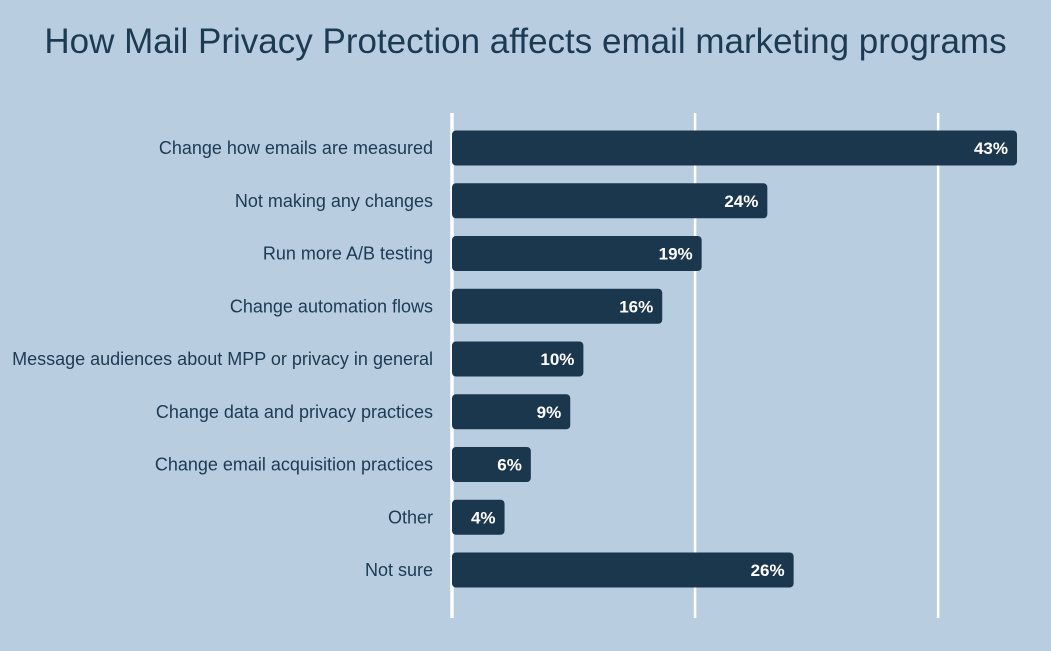 Image resolution: width=1051 pixels, height=651 pixels. Describe the element at coordinates (334, 201) in the screenshot. I see `category-label: Not making any changes` at that location.